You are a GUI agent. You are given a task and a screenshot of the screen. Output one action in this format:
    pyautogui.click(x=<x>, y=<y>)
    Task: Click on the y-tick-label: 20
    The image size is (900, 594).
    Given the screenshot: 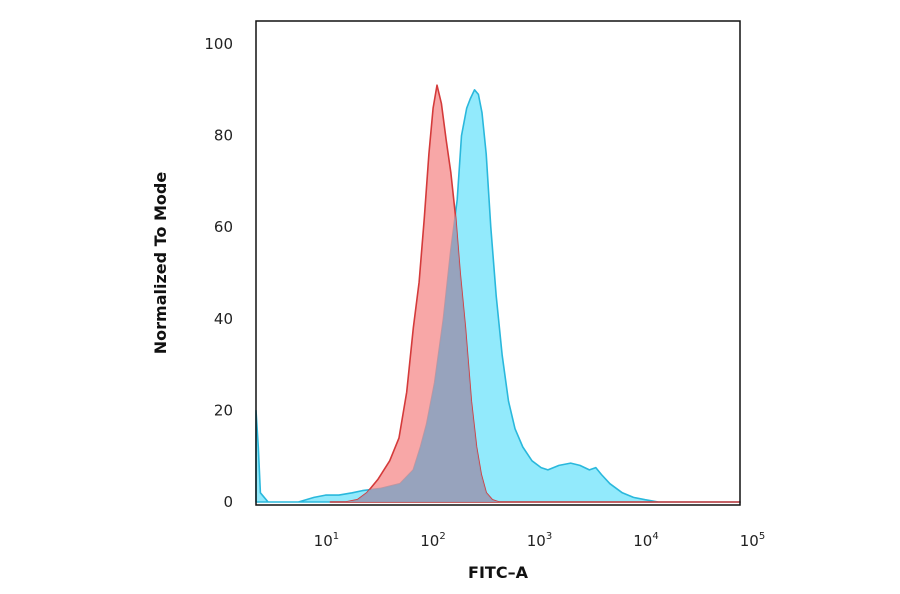 What is the action you would take?
    pyautogui.click(x=223, y=410)
    